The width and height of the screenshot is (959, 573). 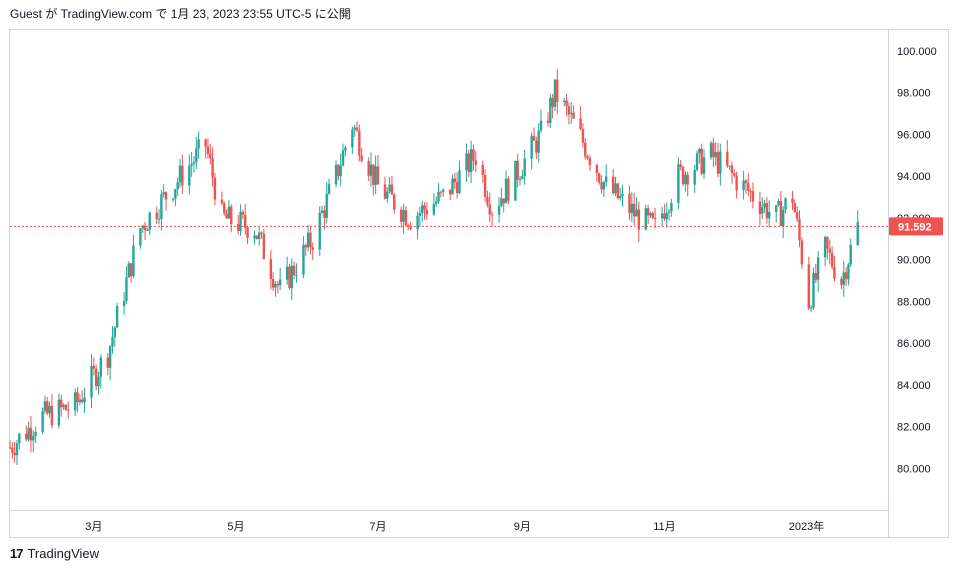 What do you see at coordinates (915, 227) in the screenshot?
I see `last-price-label: 91.592` at bounding box center [915, 227].